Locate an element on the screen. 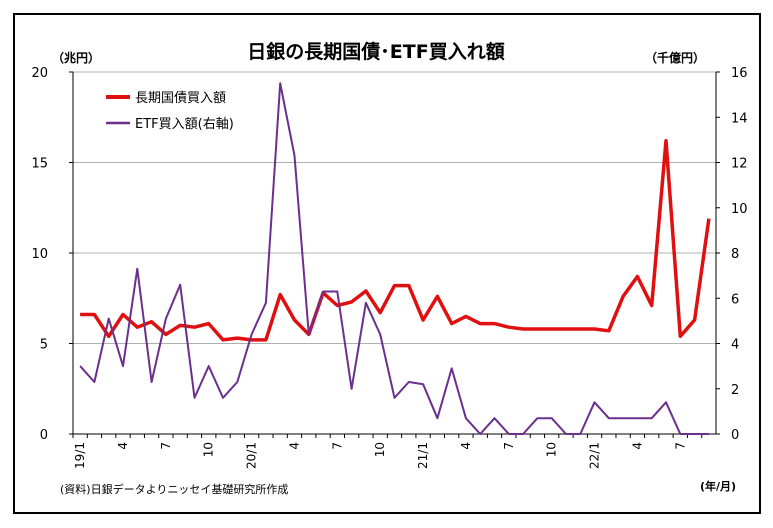  legend-label-etf: ETF買入額(右軸) is located at coordinates (184, 124).